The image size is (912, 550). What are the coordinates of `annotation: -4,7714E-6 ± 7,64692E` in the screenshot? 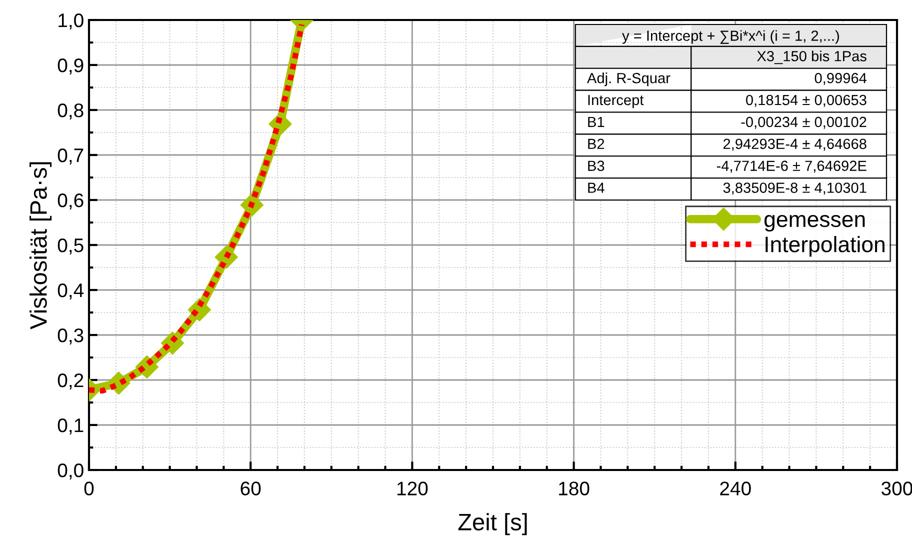 It's located at (791, 166).